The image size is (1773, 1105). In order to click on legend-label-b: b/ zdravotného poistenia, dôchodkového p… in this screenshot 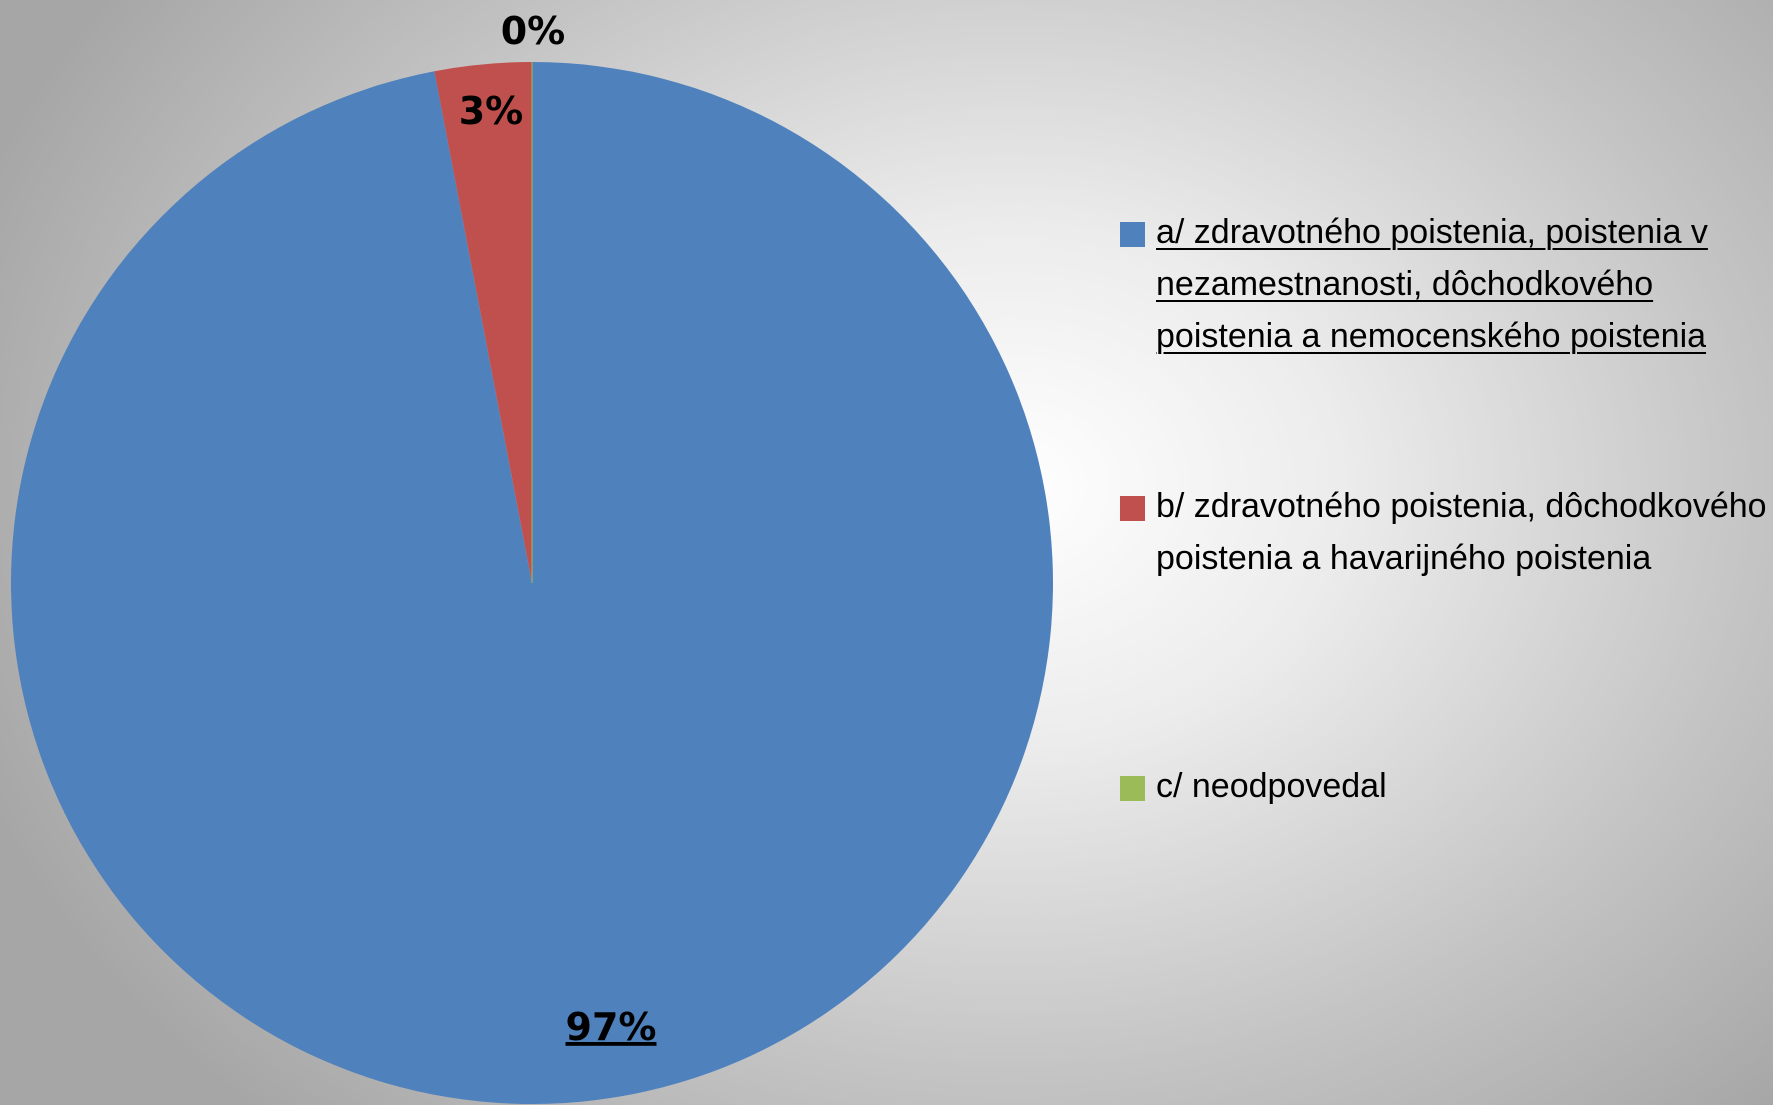, I will do `click(1461, 532)`.